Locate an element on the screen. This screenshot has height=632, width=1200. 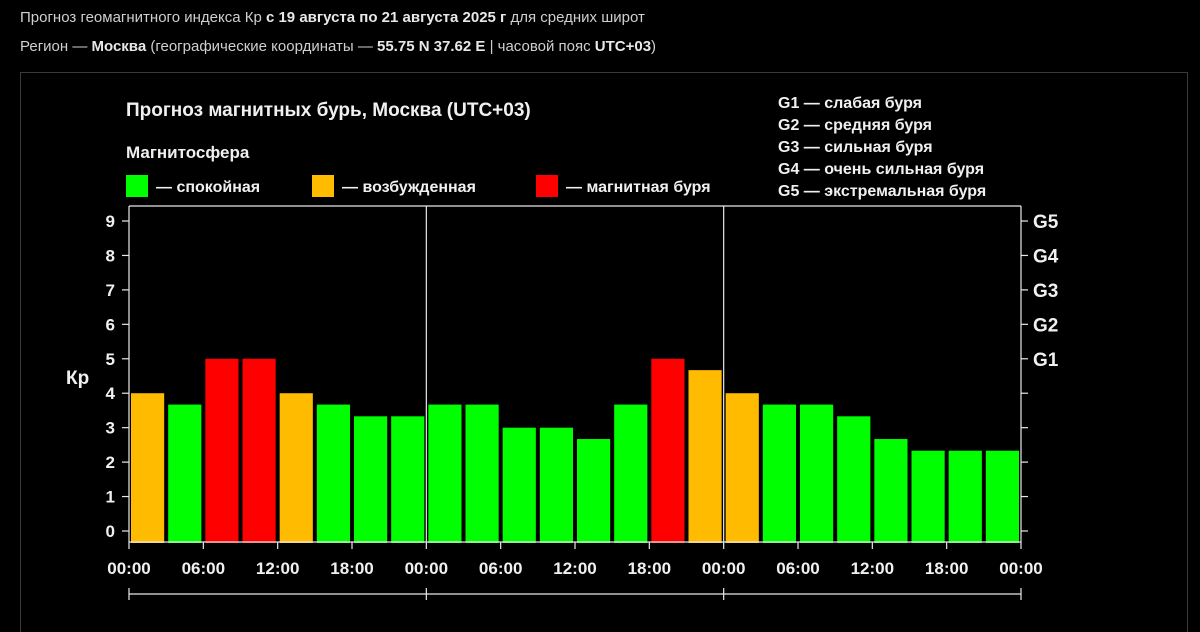
storm-level-g2: G2 — средняя буря is located at coordinates (855, 125).